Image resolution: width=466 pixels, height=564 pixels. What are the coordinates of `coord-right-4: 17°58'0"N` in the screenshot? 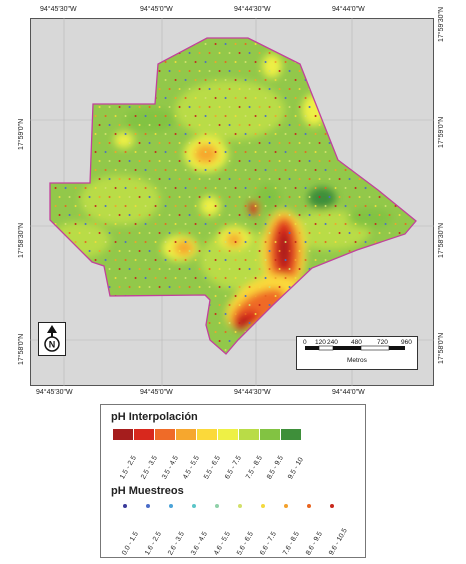 It's located at (441, 348).